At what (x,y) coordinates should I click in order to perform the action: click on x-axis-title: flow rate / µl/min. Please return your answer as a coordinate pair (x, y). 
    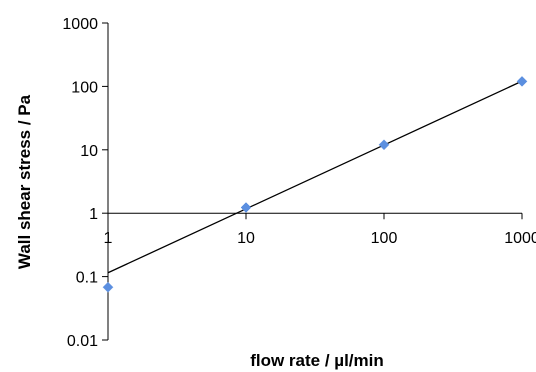
    Looking at the image, I should click on (317, 360).